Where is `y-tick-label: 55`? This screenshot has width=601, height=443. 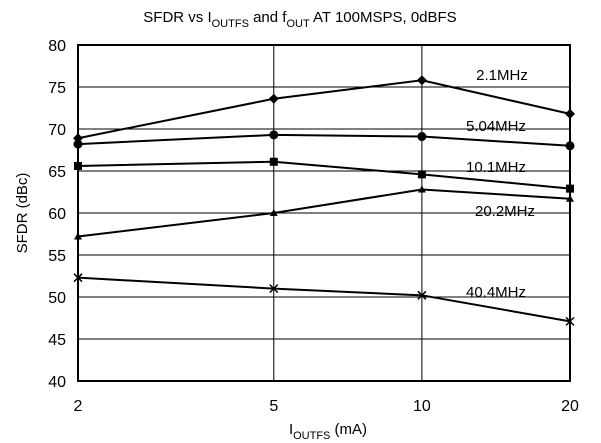
y-tick-label: 55 is located at coordinates (57, 256).